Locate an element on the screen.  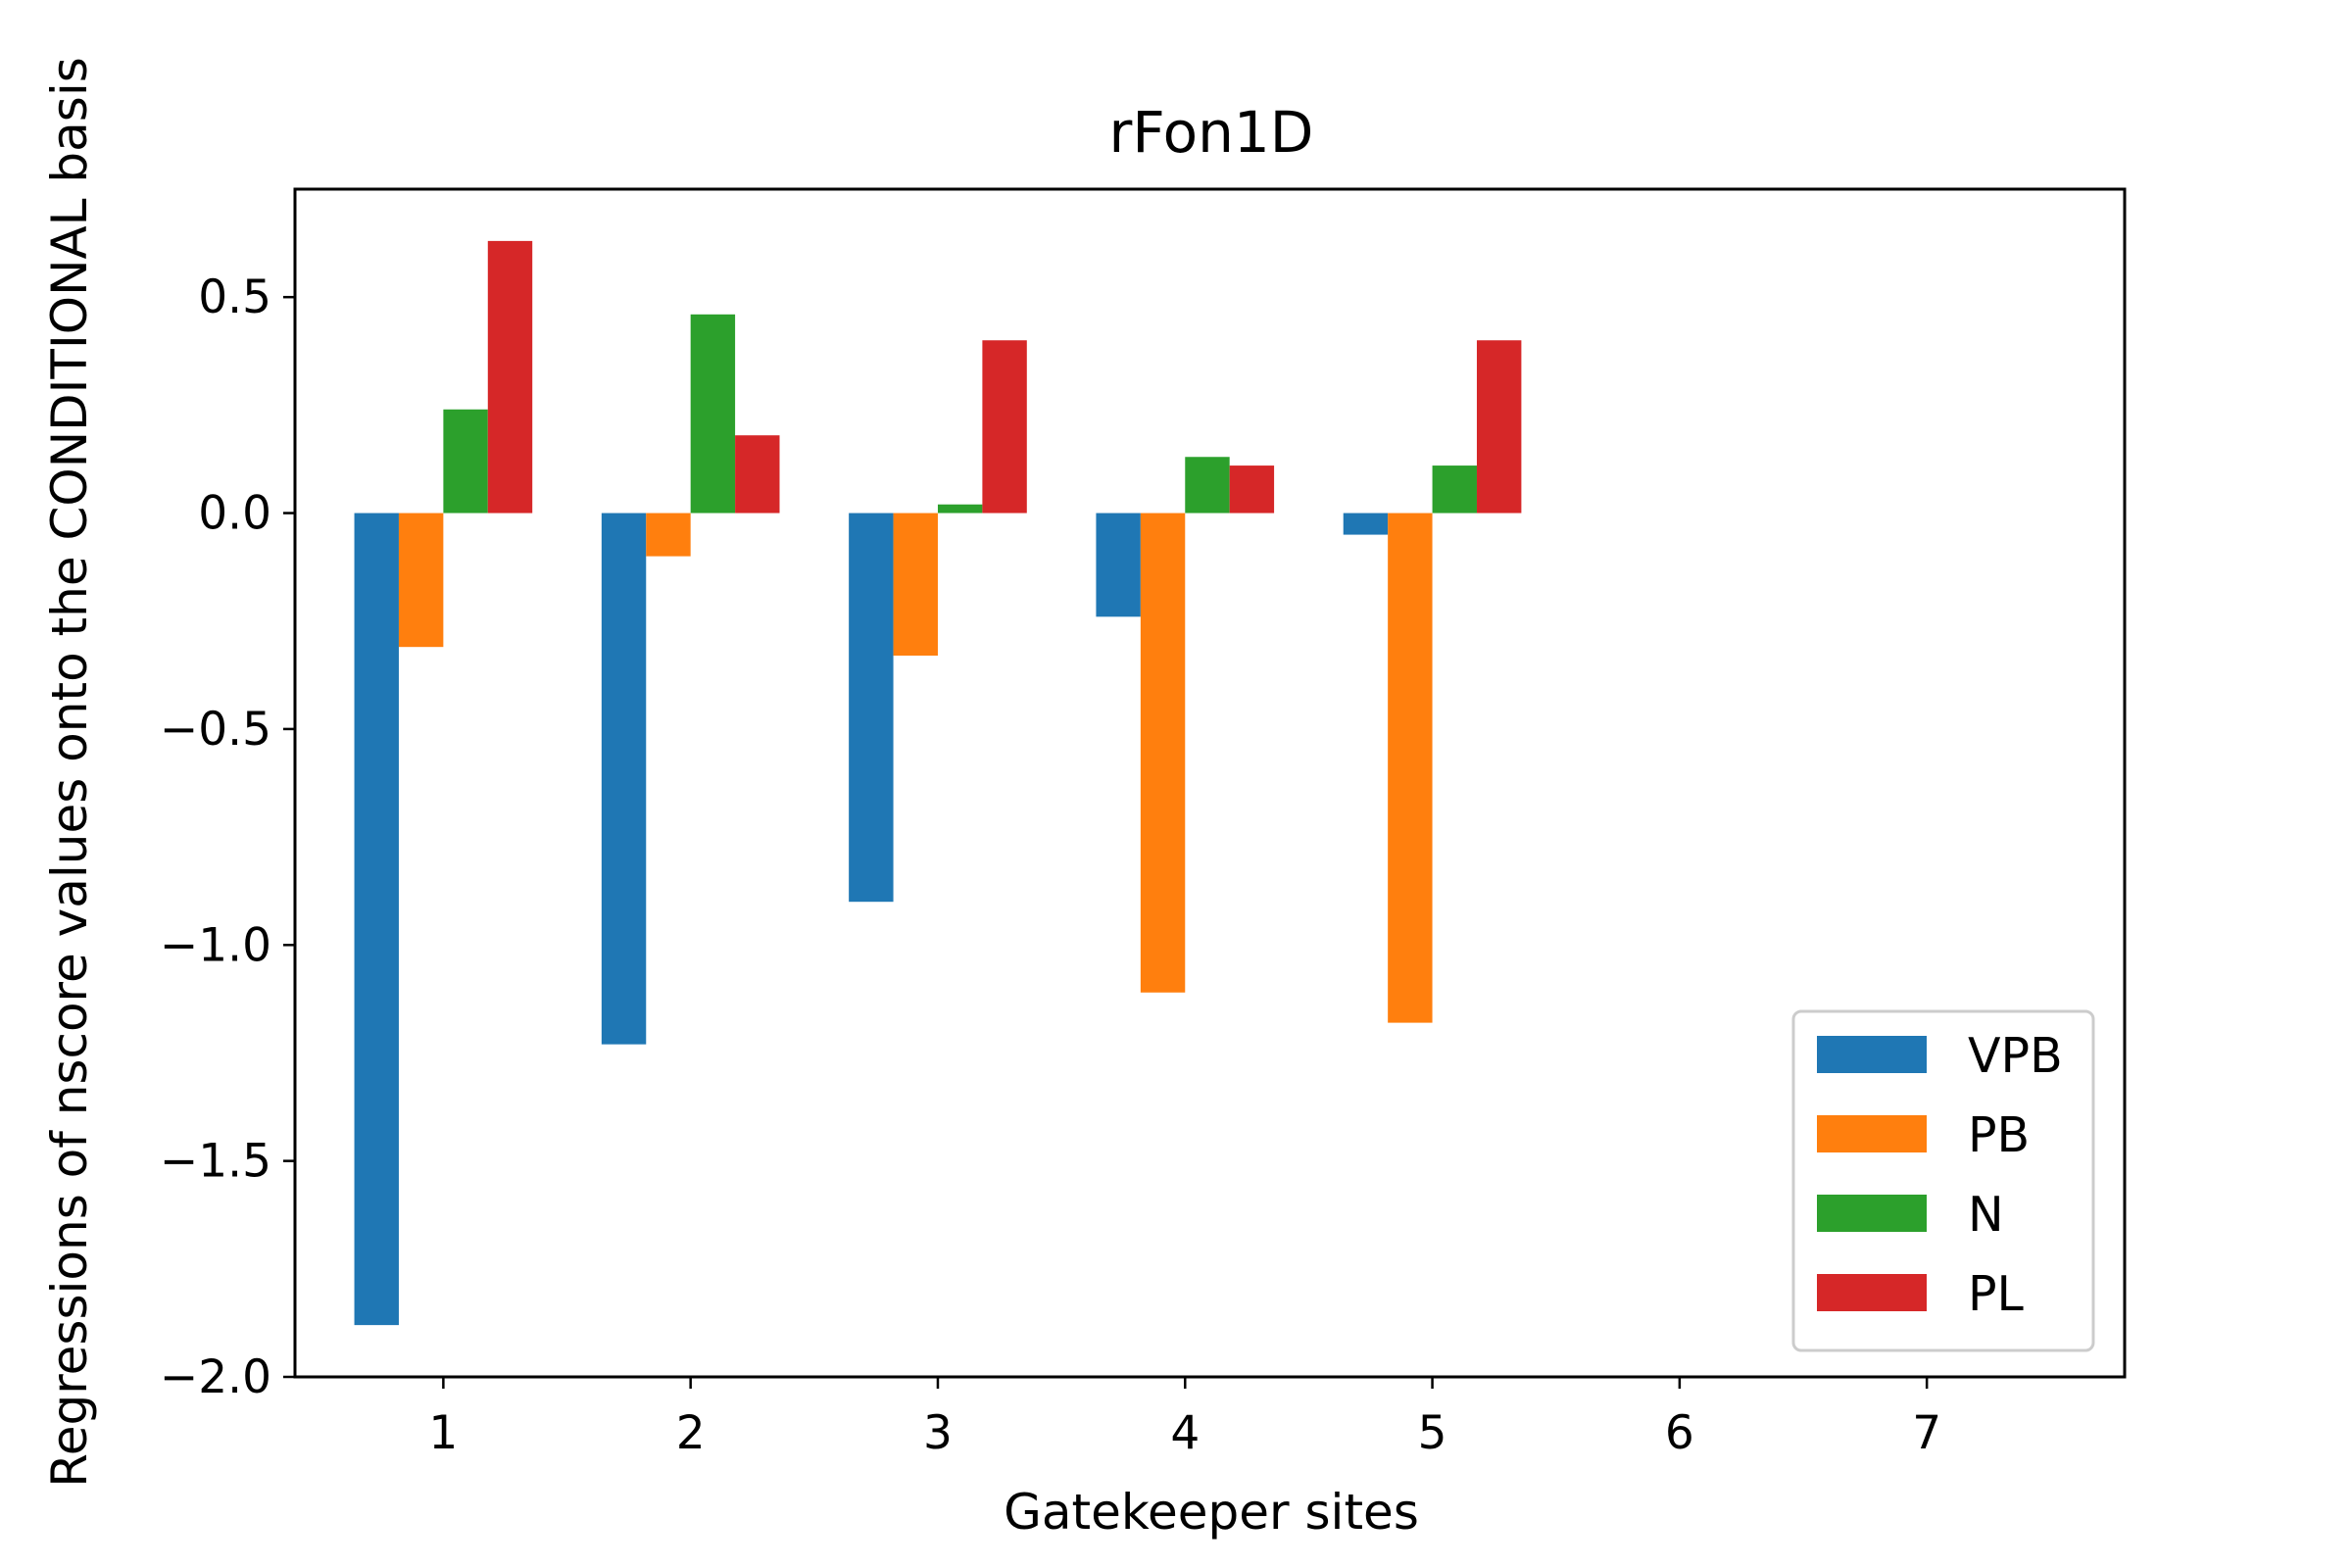
legend-label-pb: PB is located at coordinates (1999, 1135).